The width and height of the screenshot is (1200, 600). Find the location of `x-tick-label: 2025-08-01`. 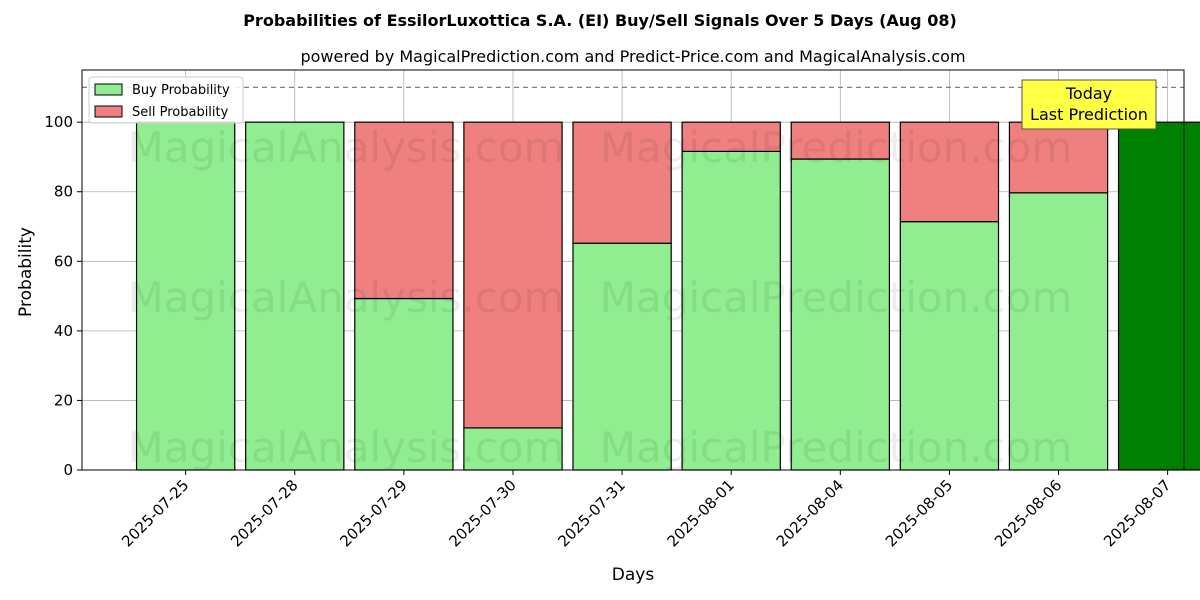

x-tick-label: 2025-08-01 is located at coordinates (701, 513).